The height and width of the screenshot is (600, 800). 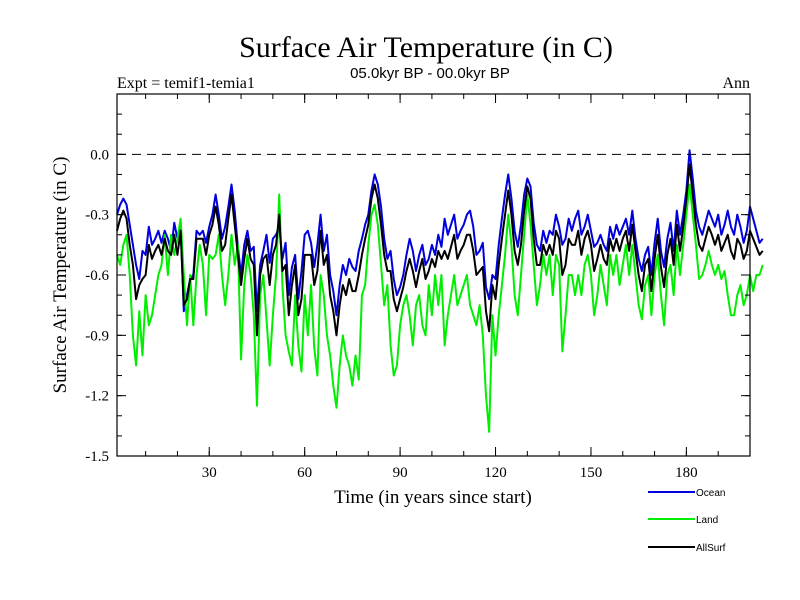 What do you see at coordinates (97, 336) in the screenshot?
I see `y-tick-label: -0.9` at bounding box center [97, 336].